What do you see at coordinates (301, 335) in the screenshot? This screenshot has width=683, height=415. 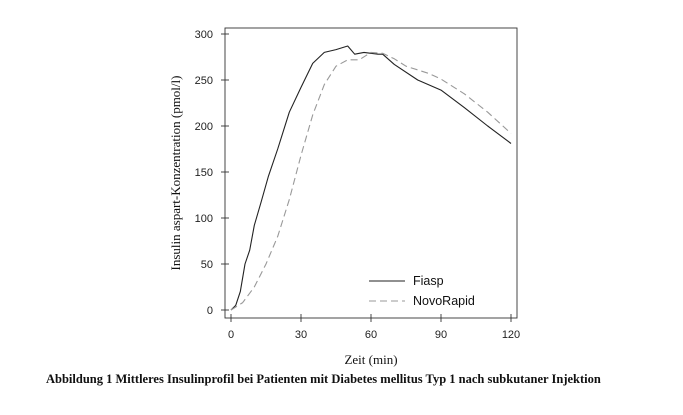 I see `x-tick-label: 30` at bounding box center [301, 335].